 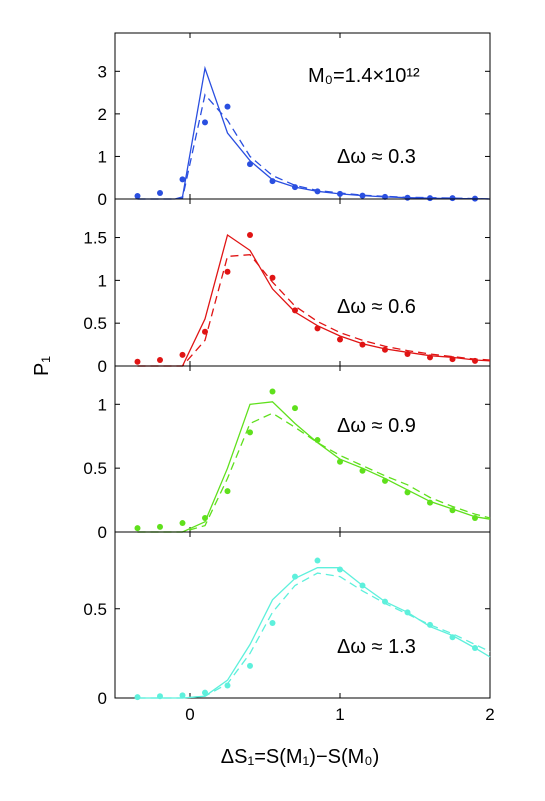 What do you see at coordinates (489, 714) in the screenshot?
I see `x-tick-label: 2` at bounding box center [489, 714].